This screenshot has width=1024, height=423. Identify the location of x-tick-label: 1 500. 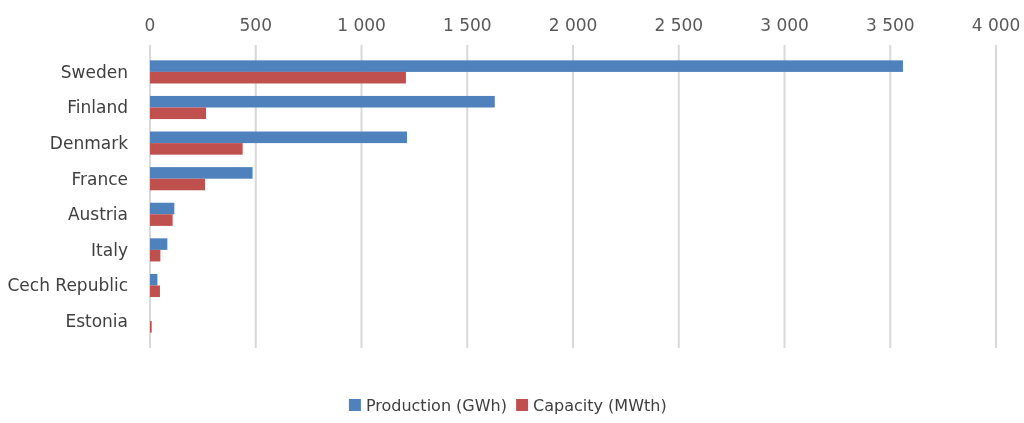
(467, 25).